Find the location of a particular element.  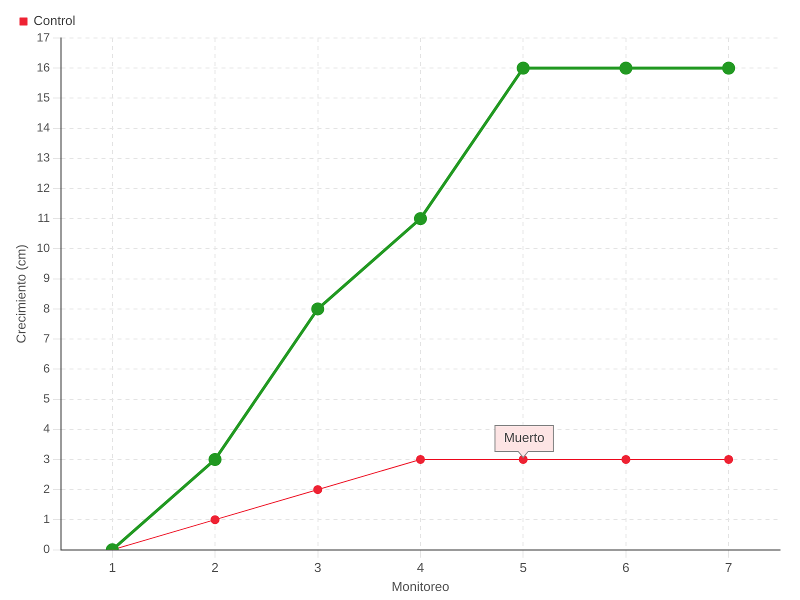

y-tick-label: 0 is located at coordinates (46, 549).